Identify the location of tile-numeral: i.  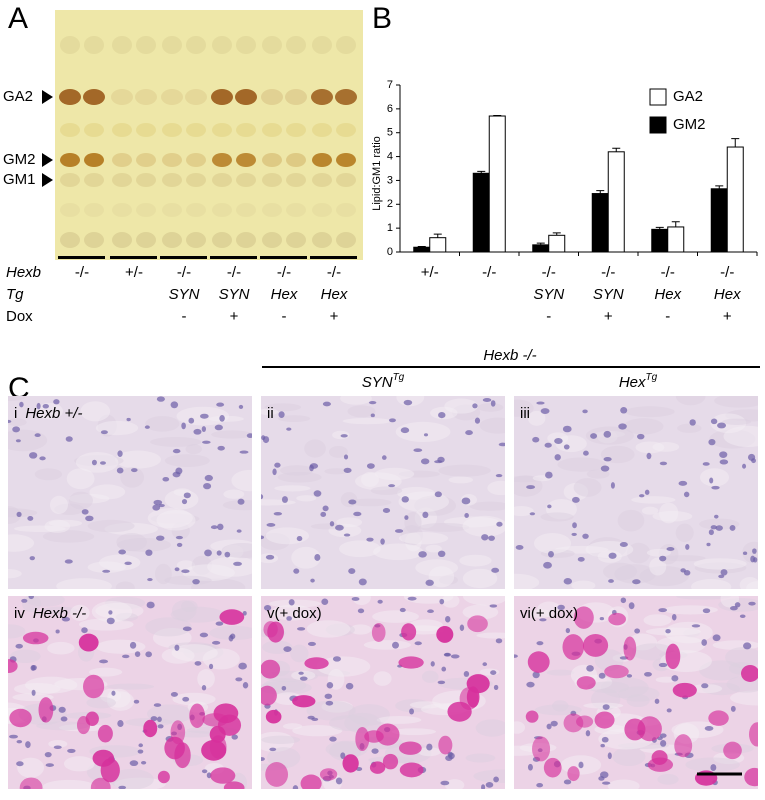
(15, 413).